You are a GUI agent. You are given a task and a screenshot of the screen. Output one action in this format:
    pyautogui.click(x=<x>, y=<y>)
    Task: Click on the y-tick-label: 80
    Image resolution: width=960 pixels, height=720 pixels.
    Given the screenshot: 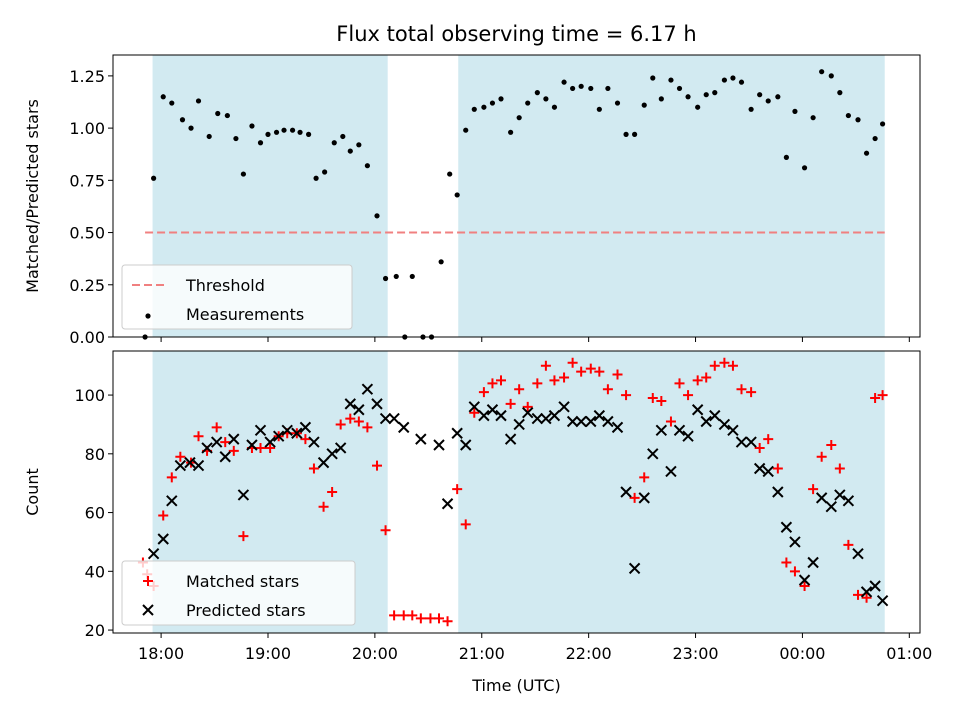 What is the action you would take?
    pyautogui.click(x=95, y=454)
    